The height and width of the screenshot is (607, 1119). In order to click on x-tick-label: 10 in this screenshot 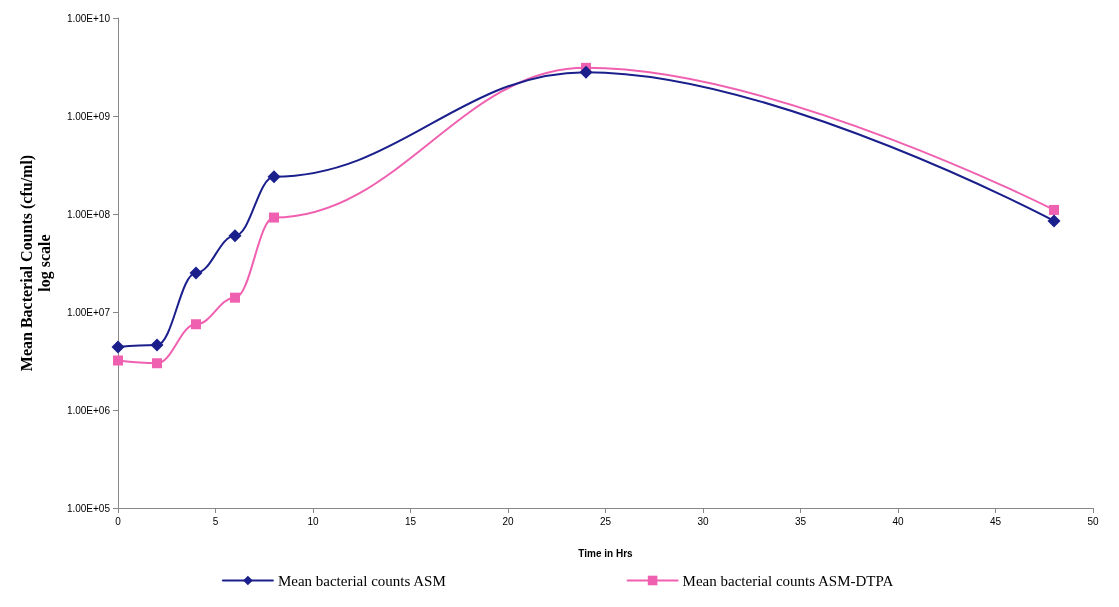, I will do `click(313, 521)`.